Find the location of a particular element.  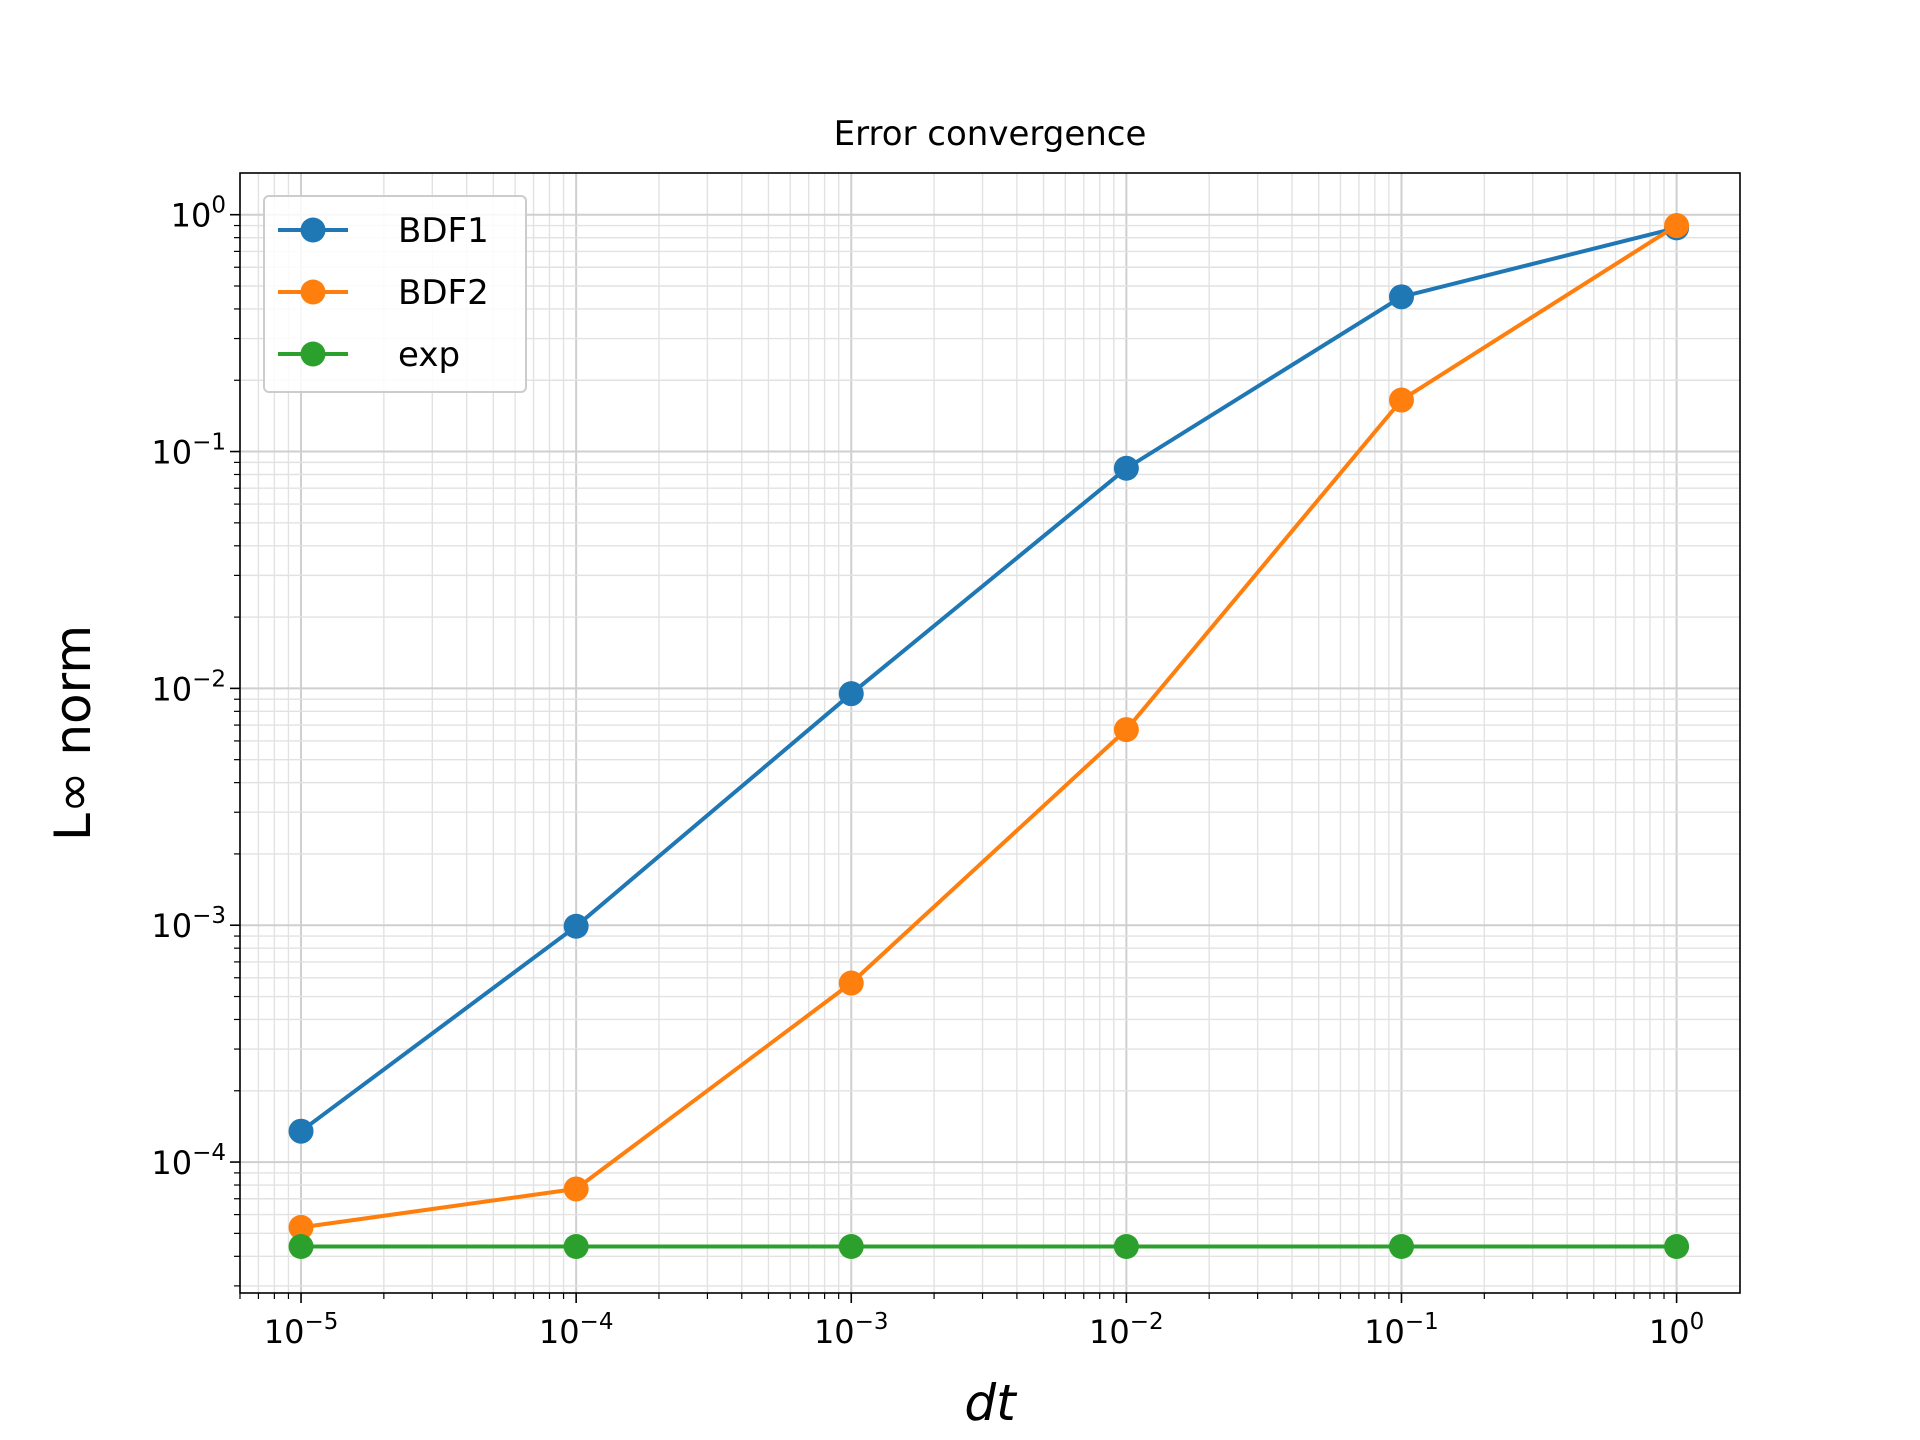

legend-label-BDF1: BDF1 is located at coordinates (443, 231).